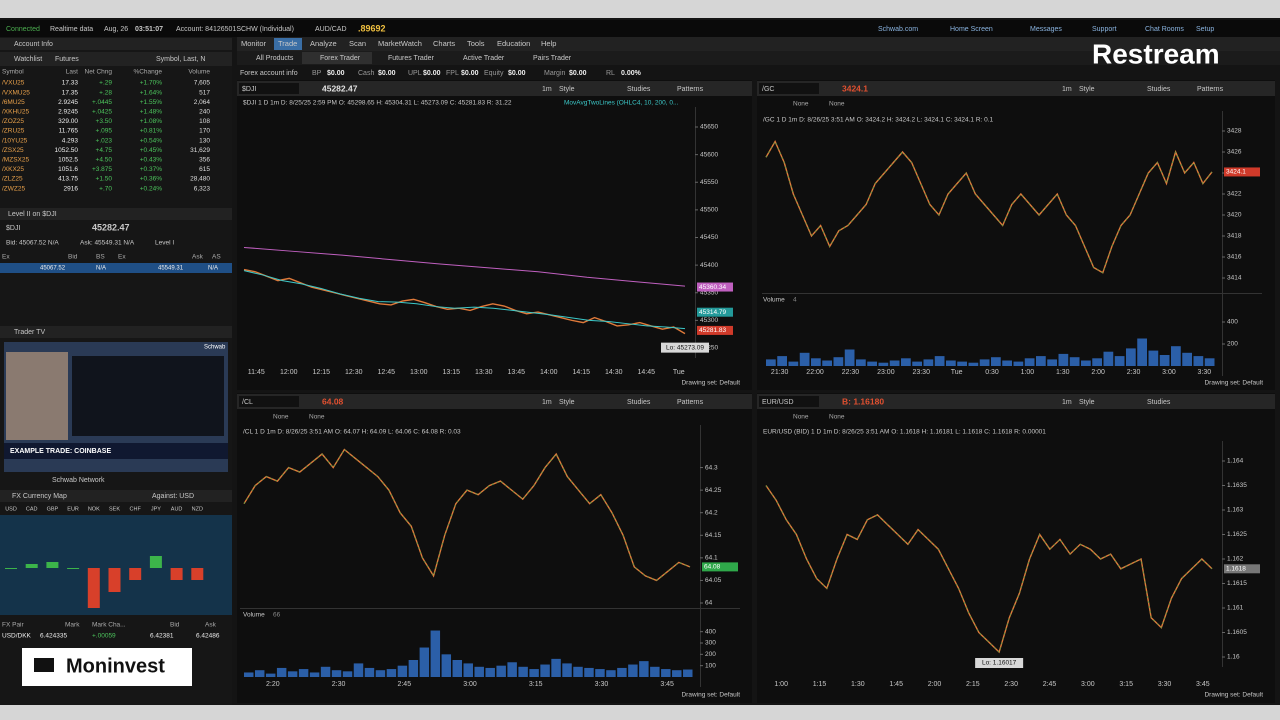 This screenshot has width=1280, height=720. I want to click on top-link: Chat Rooms, so click(1164, 29).